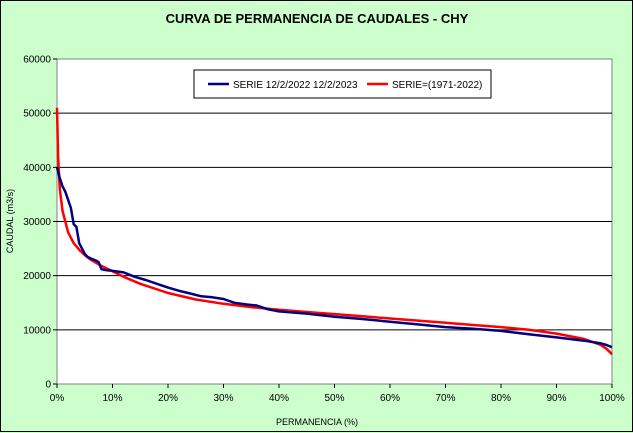  What do you see at coordinates (317, 422) in the screenshot?
I see `x-axis-label: PERMANENCIA (%)` at bounding box center [317, 422].